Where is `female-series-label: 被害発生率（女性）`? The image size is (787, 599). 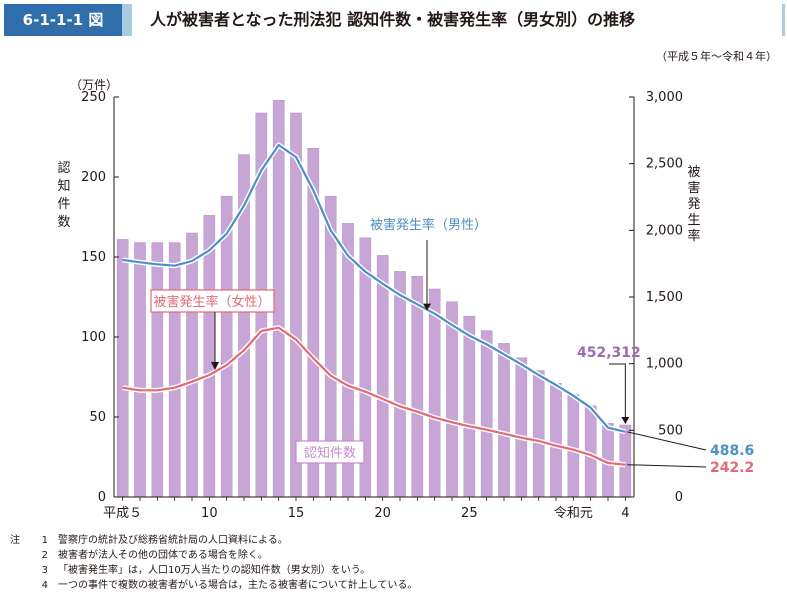 female-series-label: 被害発生率（女性） is located at coordinates (211, 302).